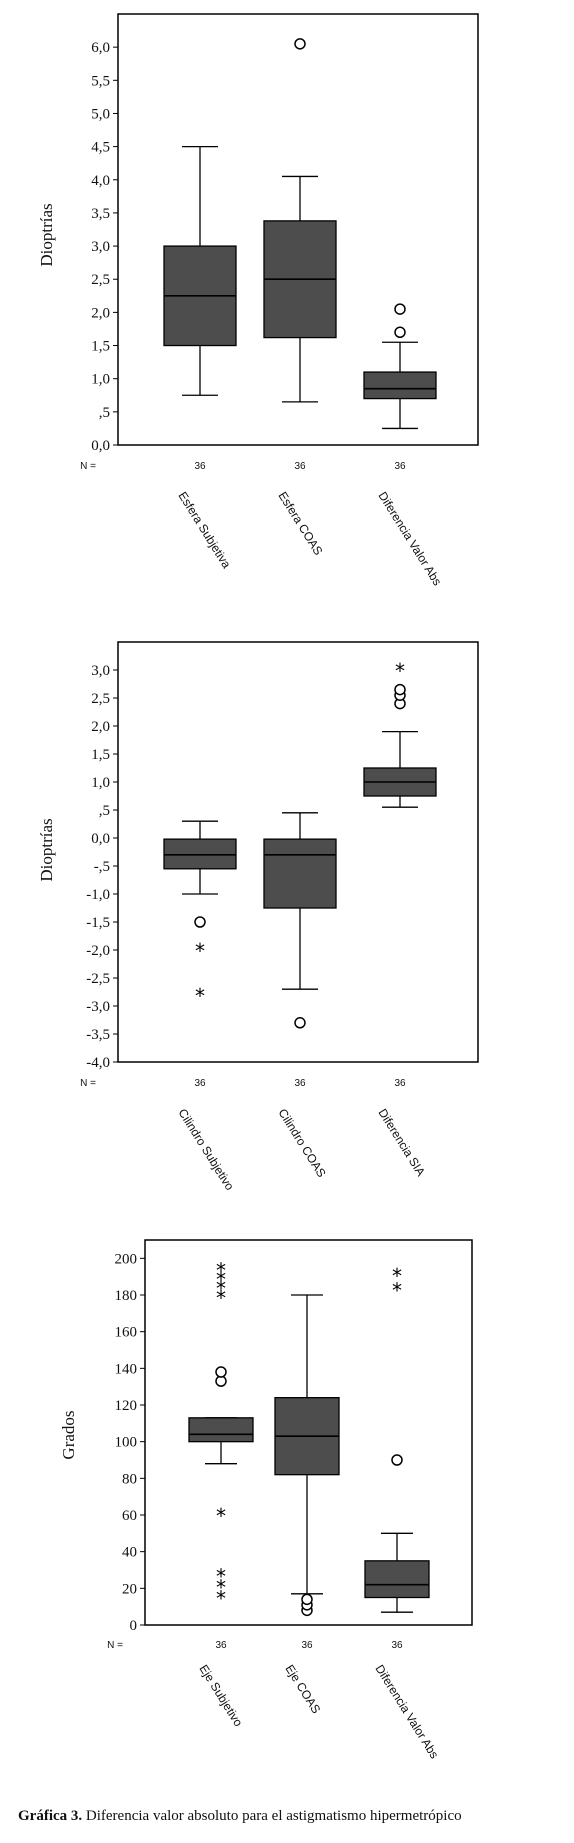 This screenshot has height=1843, width=574. What do you see at coordinates (68, 1434) in the screenshot?
I see `y-axis-label: Grados` at bounding box center [68, 1434].